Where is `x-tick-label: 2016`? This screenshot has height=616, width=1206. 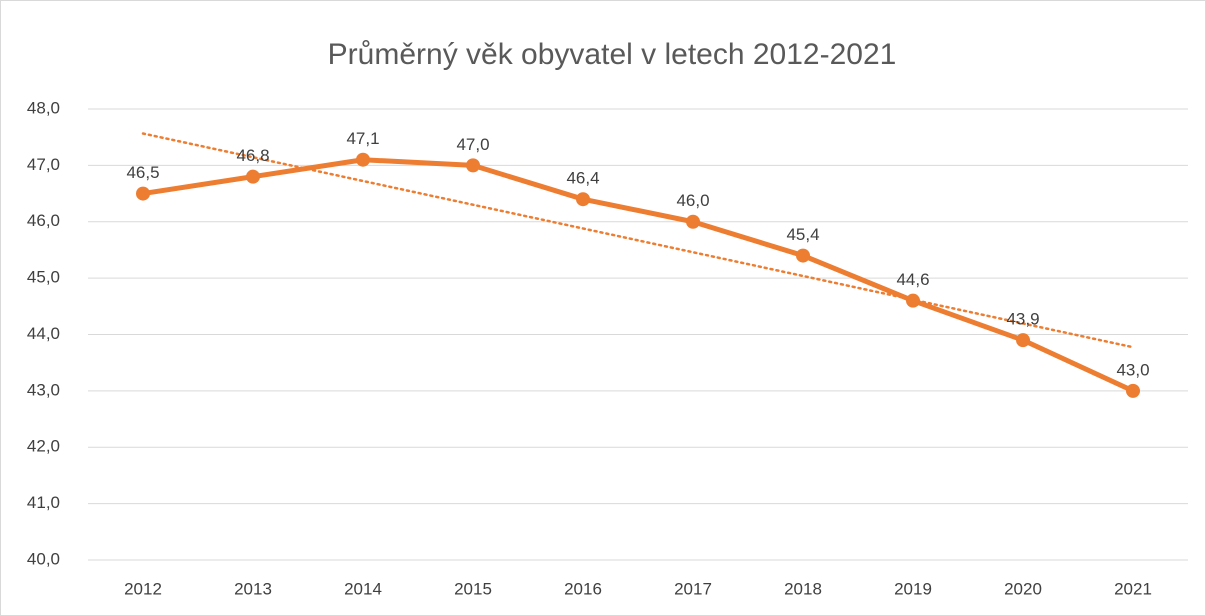
x-tick-label: 2016 is located at coordinates (583, 588).